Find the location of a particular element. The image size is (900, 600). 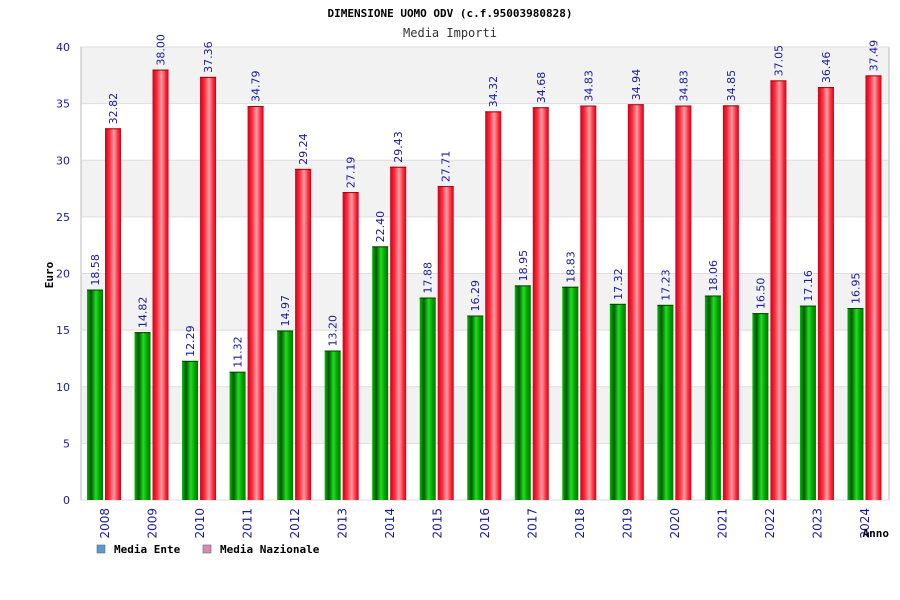

x-tick-label: 2018 is located at coordinates (580, 523).